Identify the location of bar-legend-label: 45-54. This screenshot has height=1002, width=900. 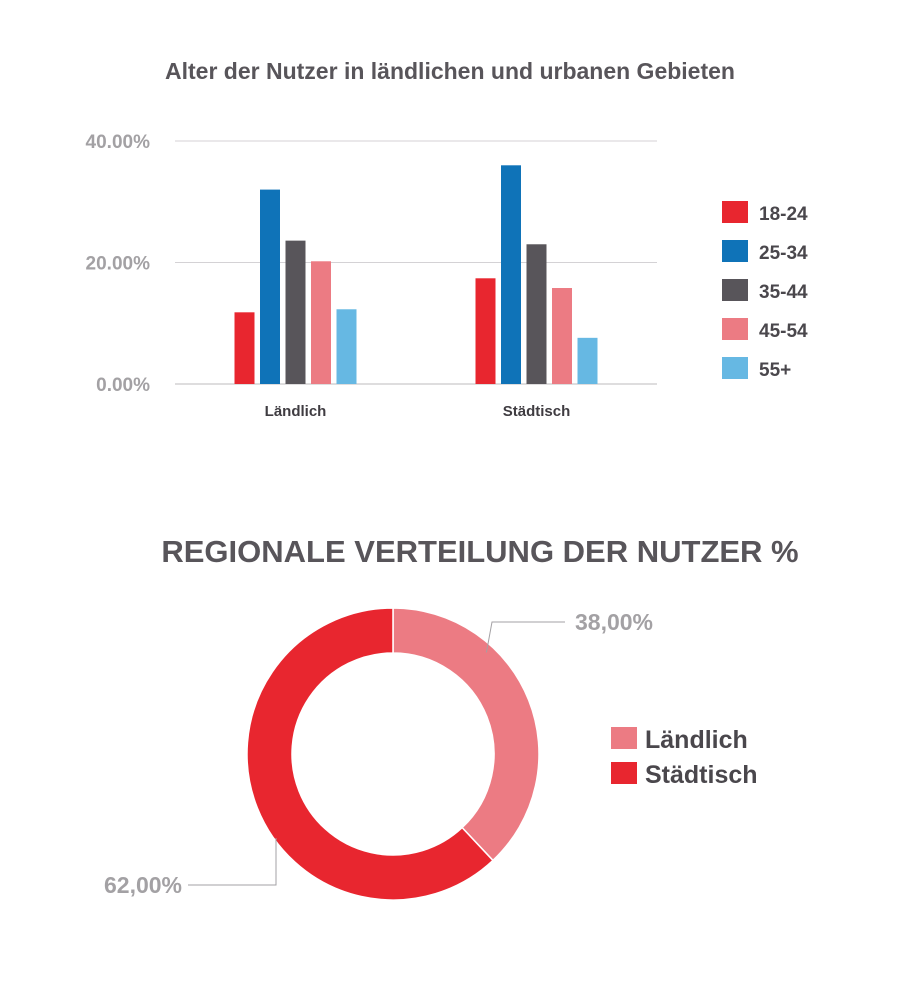
(783, 331).